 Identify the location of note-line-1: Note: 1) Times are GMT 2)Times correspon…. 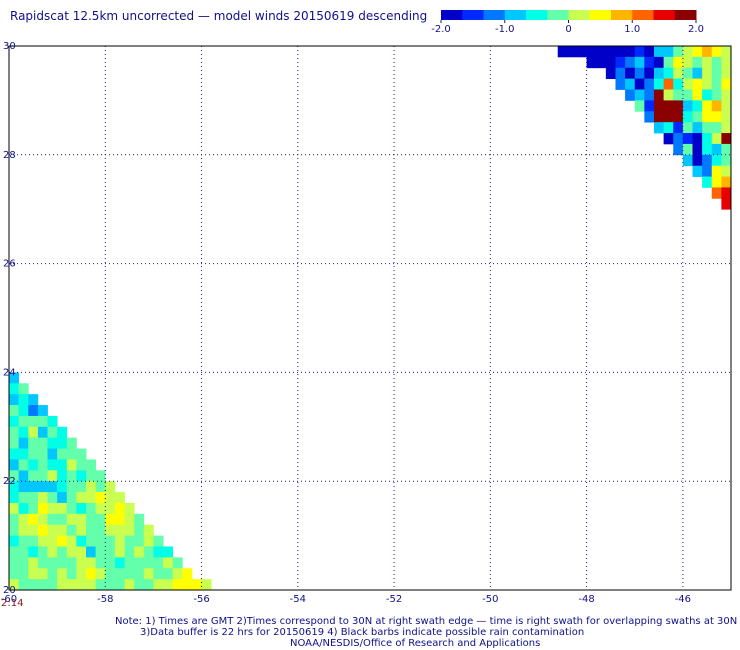
(426, 621).